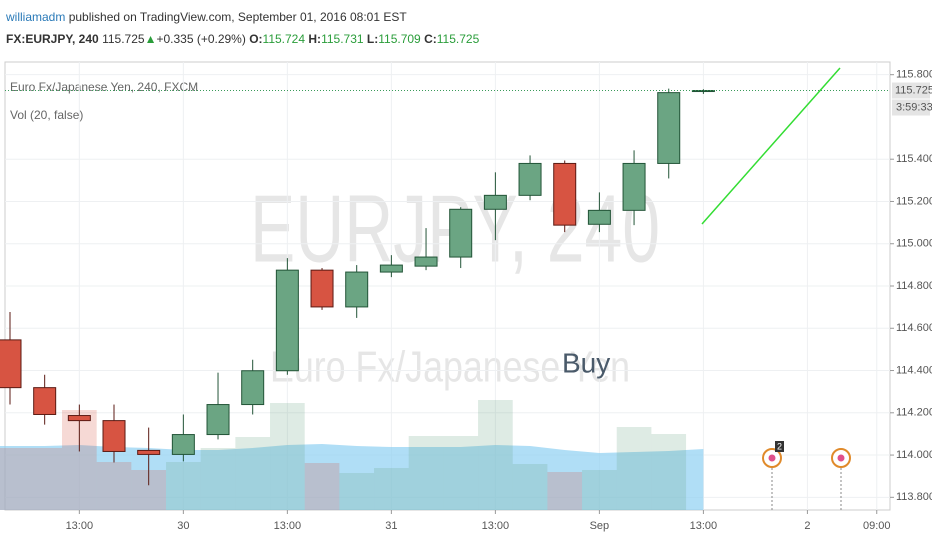 The width and height of the screenshot is (932, 550). What do you see at coordinates (807, 526) in the screenshot?
I see `x-tick-label: 2` at bounding box center [807, 526].